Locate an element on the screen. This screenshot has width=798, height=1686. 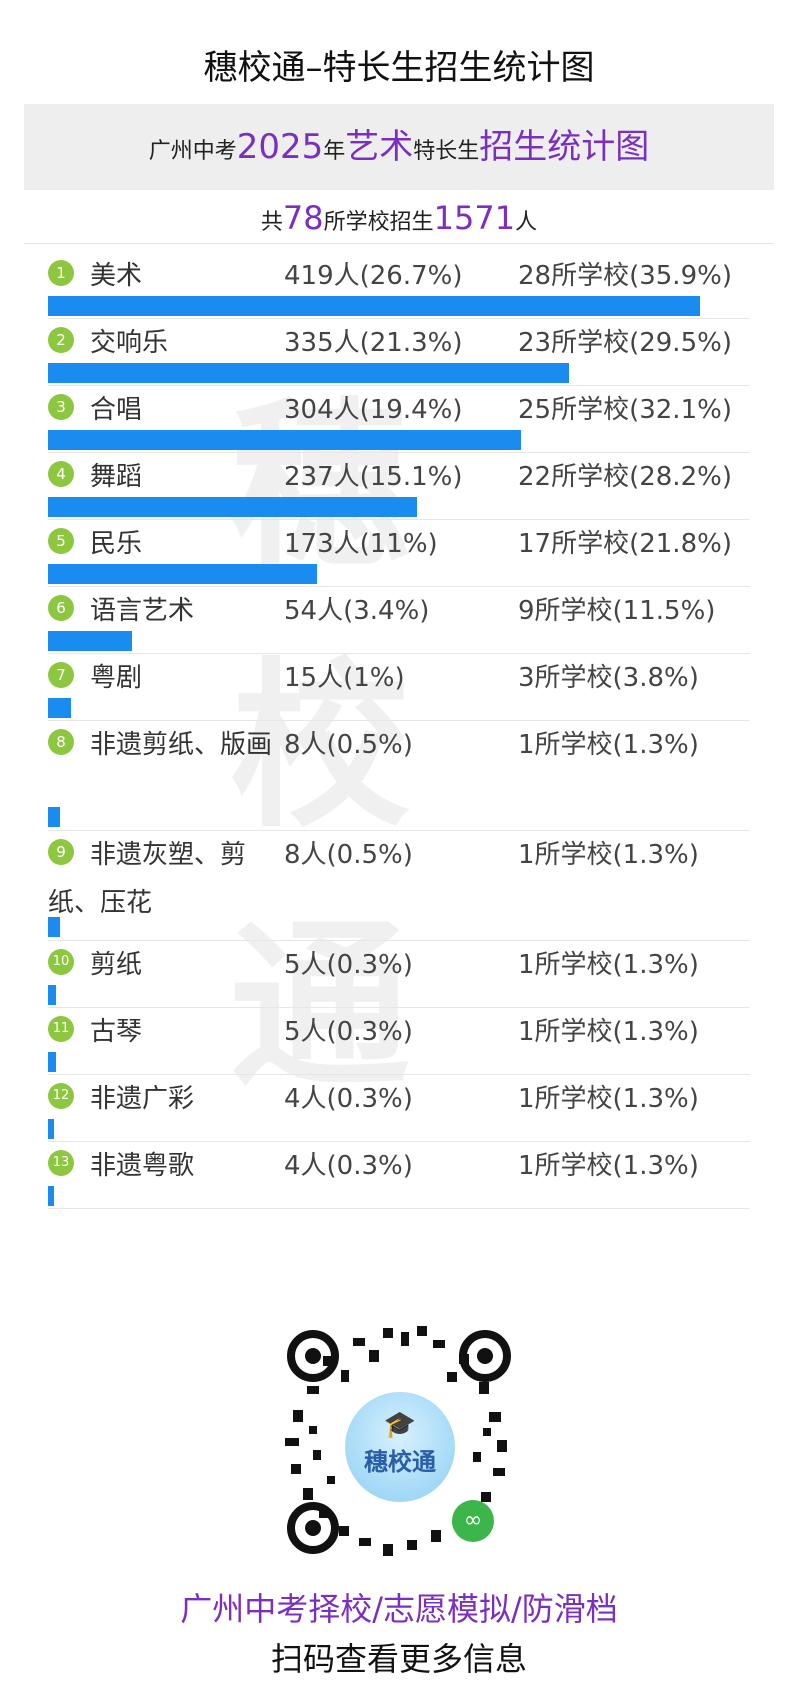
chart-title-banner: 广州中考2025年艺术特长生招生统计图 is located at coordinates (399, 147).